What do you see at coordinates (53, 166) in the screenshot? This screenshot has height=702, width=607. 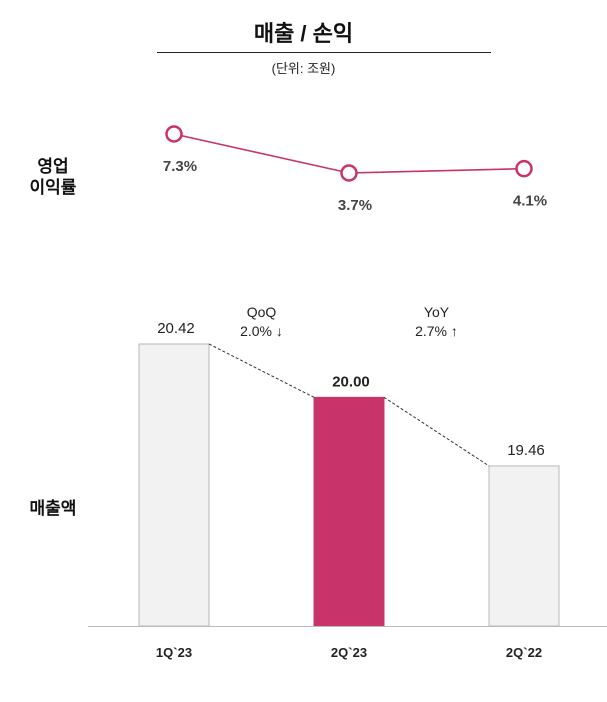 I see `operating-margin-label-line1: 영업` at bounding box center [53, 166].